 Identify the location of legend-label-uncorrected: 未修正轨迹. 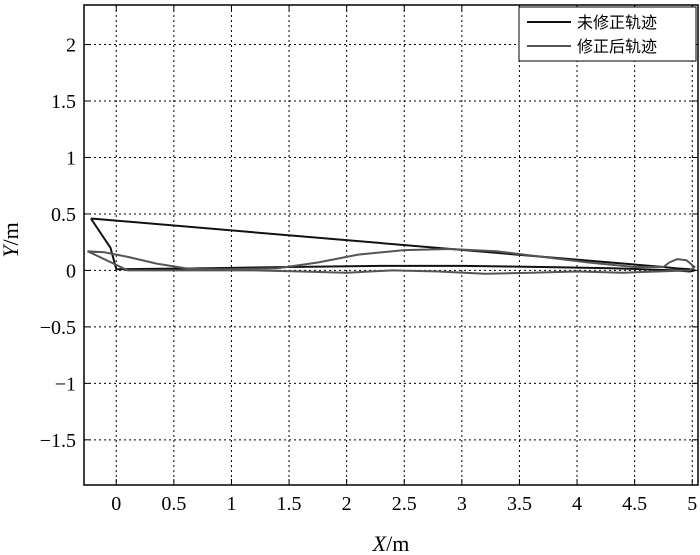
(617, 22).